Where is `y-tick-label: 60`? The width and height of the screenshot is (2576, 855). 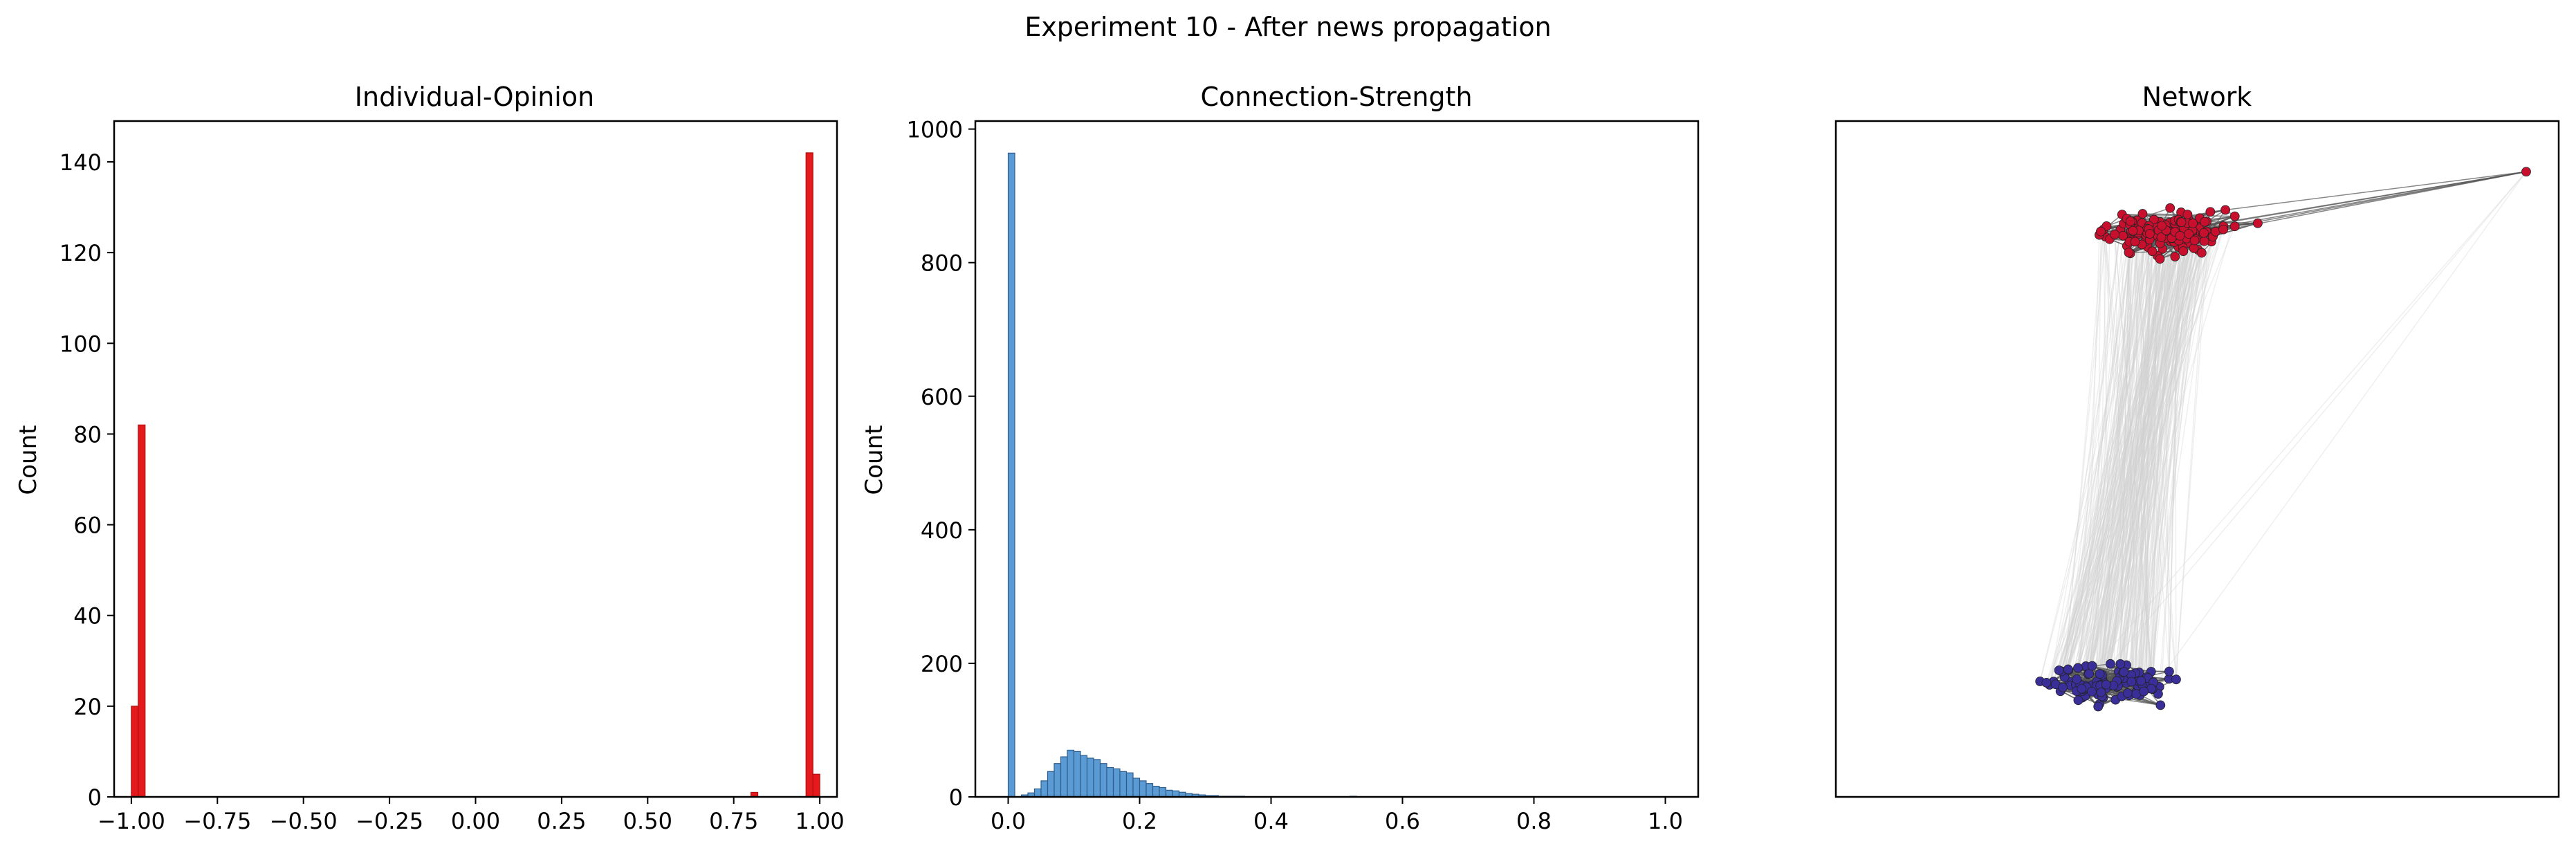
y-tick-label: 60 is located at coordinates (87, 526).